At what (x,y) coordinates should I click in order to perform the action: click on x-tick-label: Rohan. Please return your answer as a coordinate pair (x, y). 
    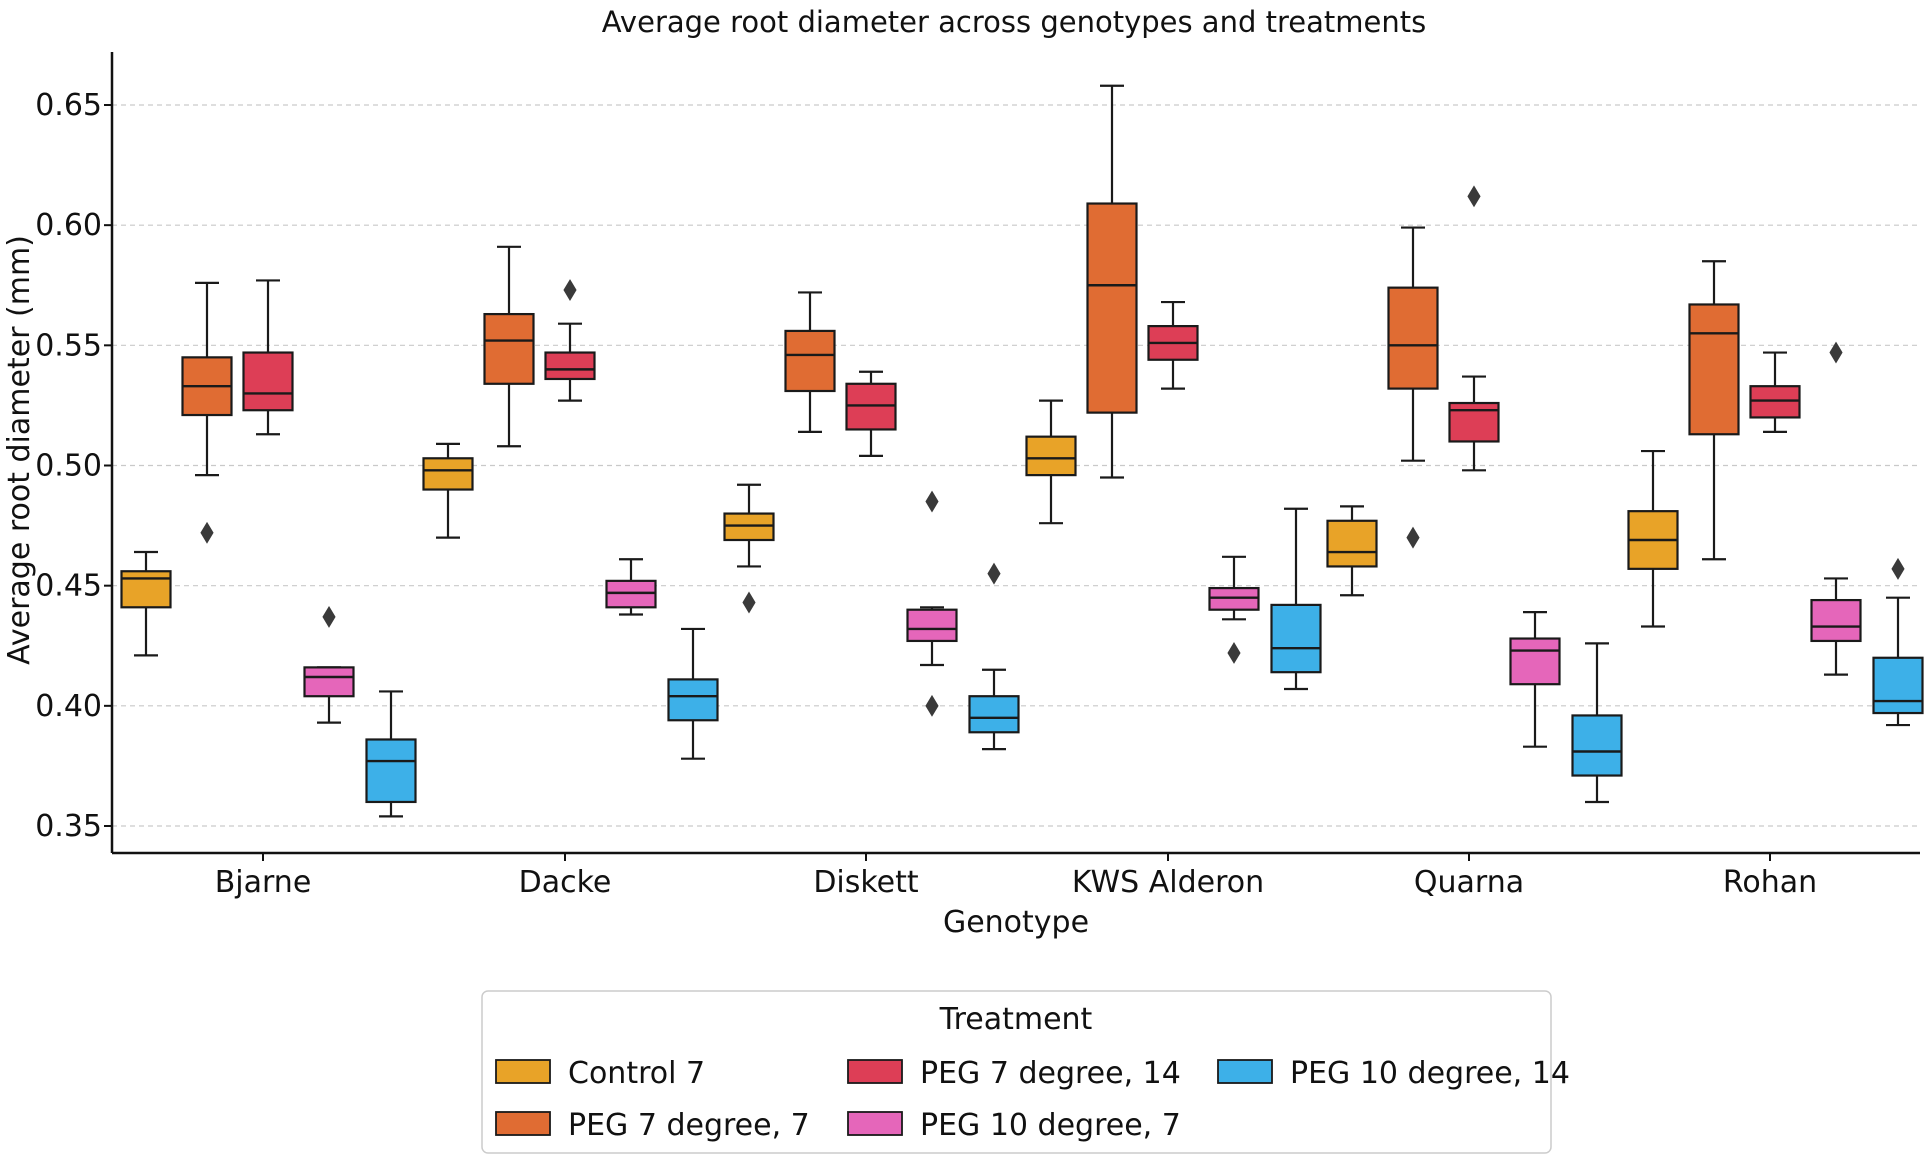
    Looking at the image, I should click on (1770, 882).